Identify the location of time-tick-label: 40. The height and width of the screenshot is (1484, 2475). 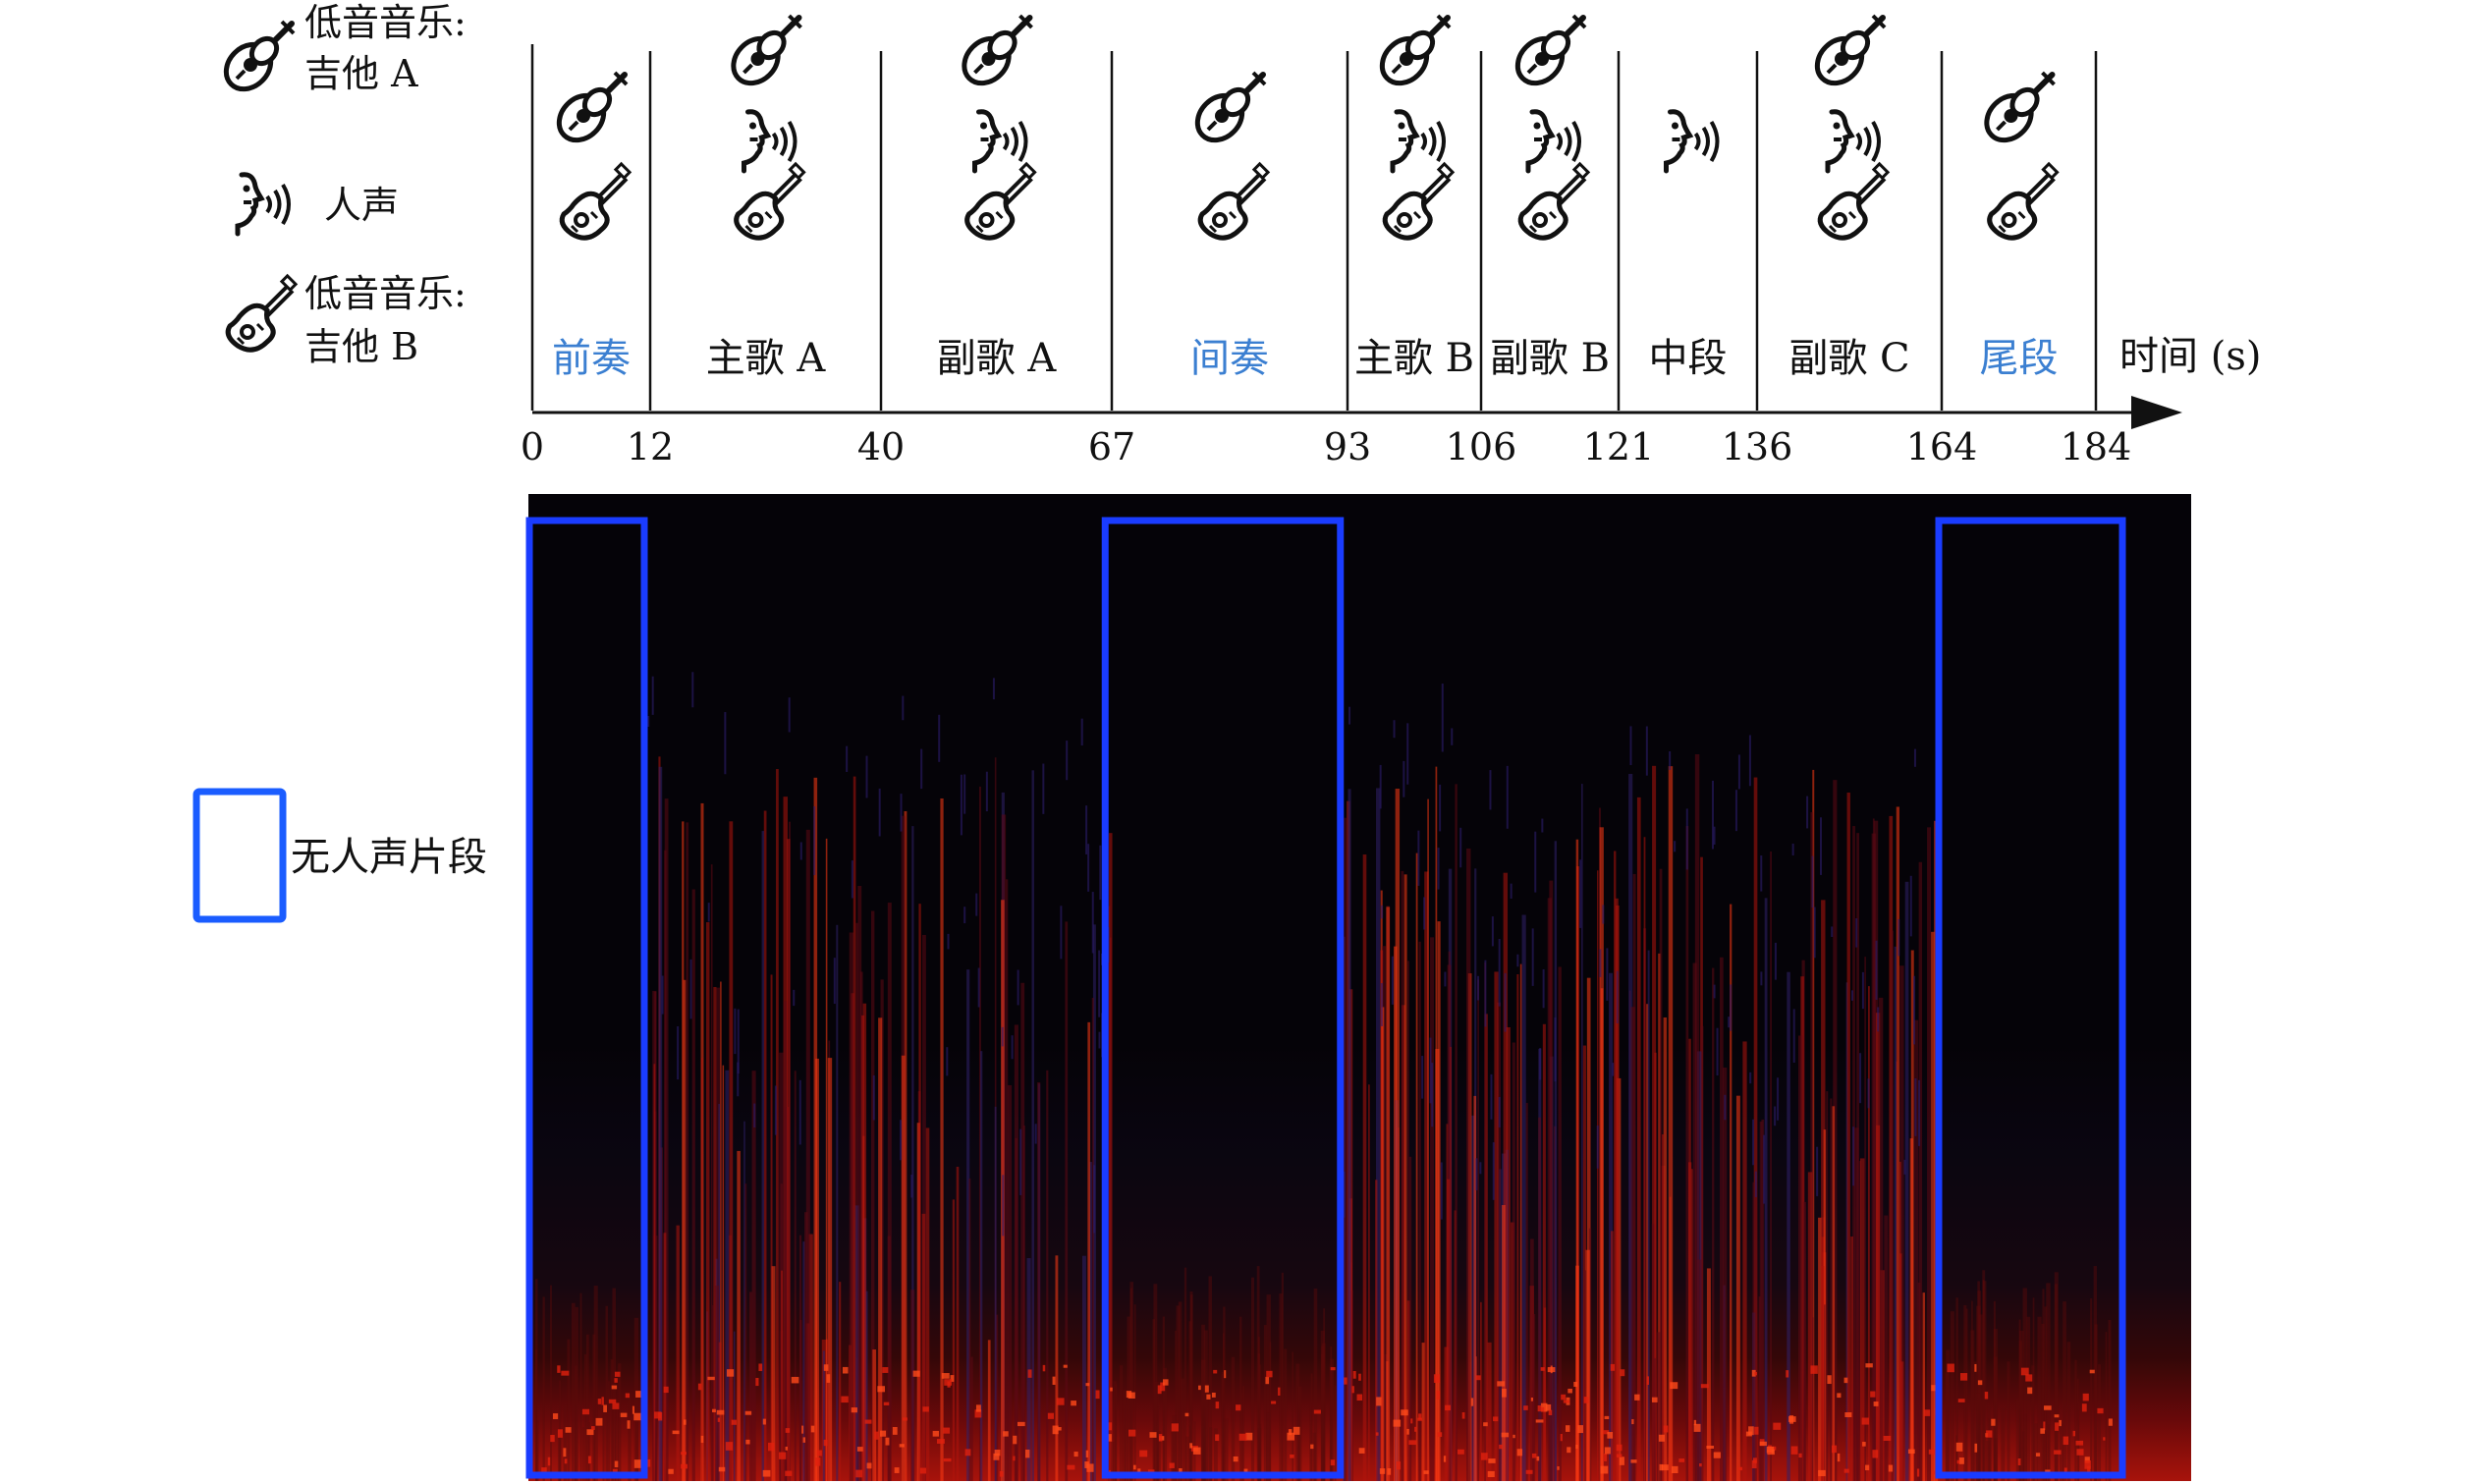
(881, 446).